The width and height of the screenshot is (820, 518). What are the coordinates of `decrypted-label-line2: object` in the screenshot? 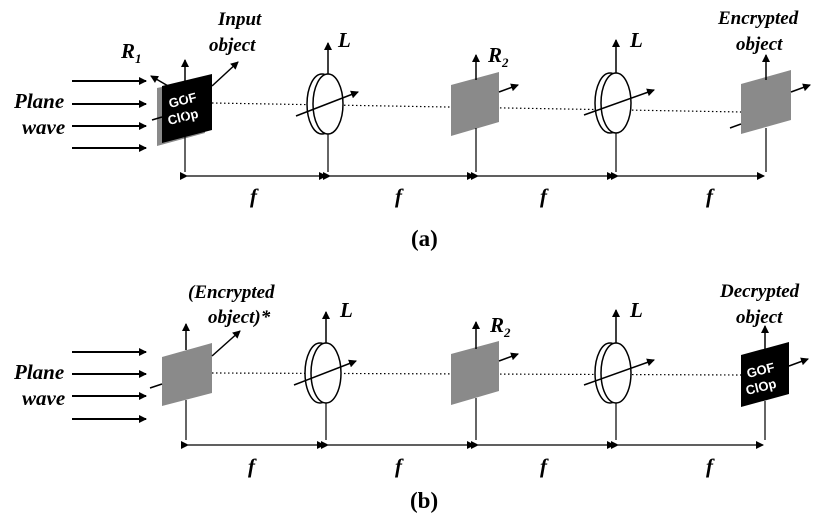 It's located at (759, 317).